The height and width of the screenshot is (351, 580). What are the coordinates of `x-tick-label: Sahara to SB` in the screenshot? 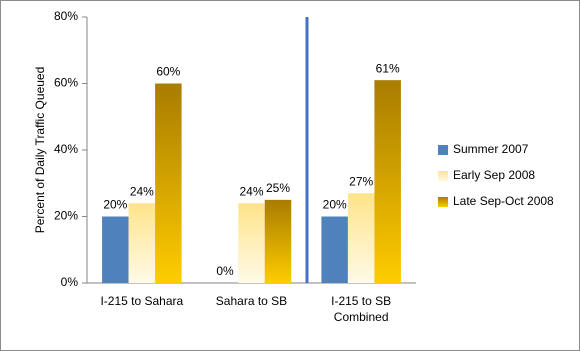 It's located at (251, 301).